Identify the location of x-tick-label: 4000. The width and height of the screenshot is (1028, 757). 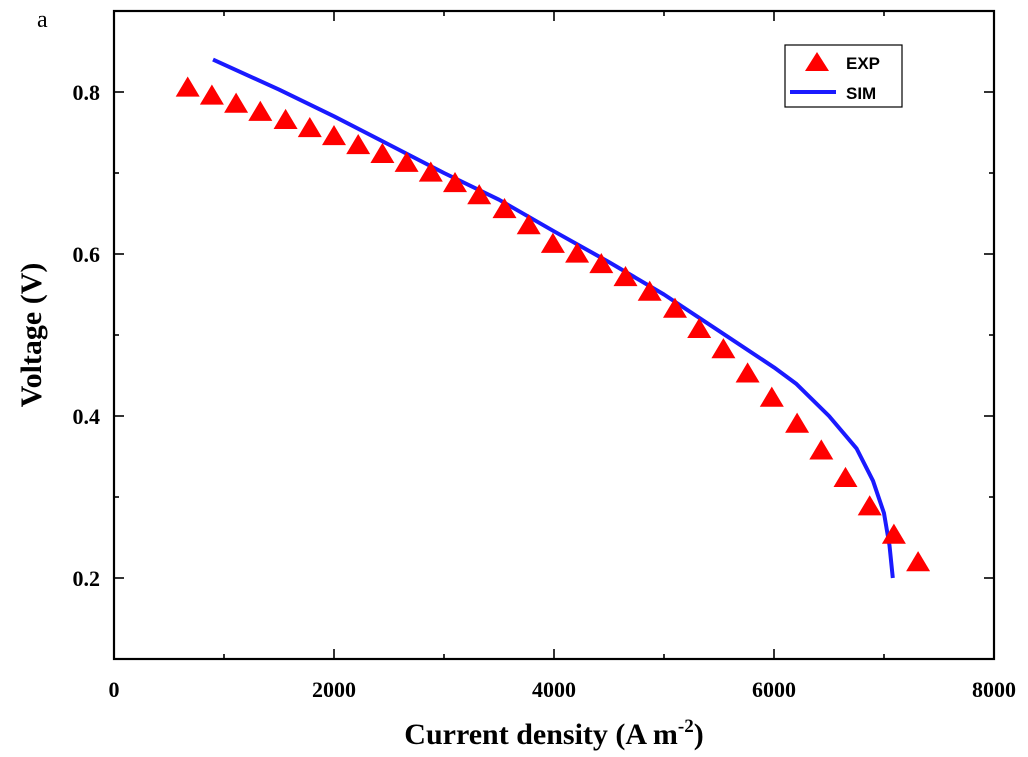
(554, 689).